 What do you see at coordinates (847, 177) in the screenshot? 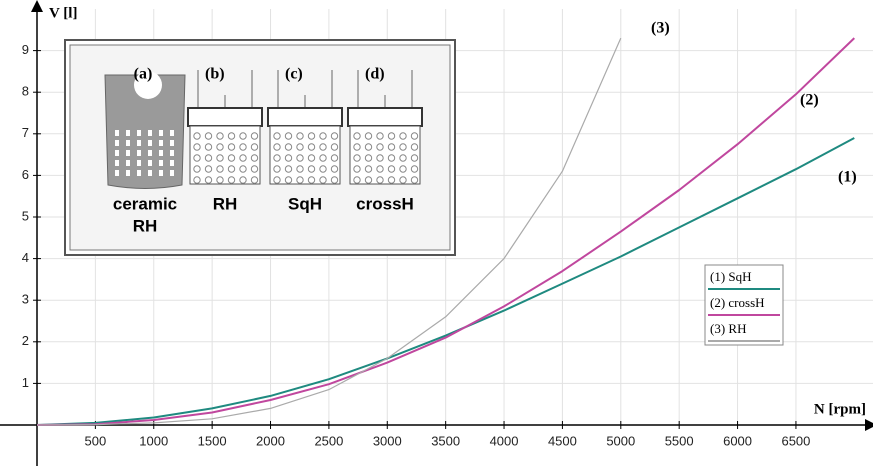
I see `curve-label: (1)` at bounding box center [847, 177].